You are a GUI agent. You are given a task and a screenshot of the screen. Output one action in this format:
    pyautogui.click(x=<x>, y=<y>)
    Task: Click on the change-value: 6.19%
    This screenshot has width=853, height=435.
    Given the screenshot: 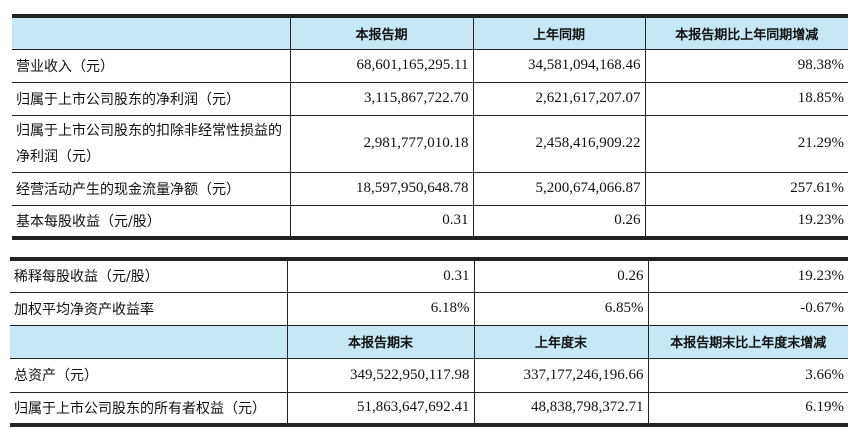 What is the action you would take?
    pyautogui.click(x=747, y=408)
    